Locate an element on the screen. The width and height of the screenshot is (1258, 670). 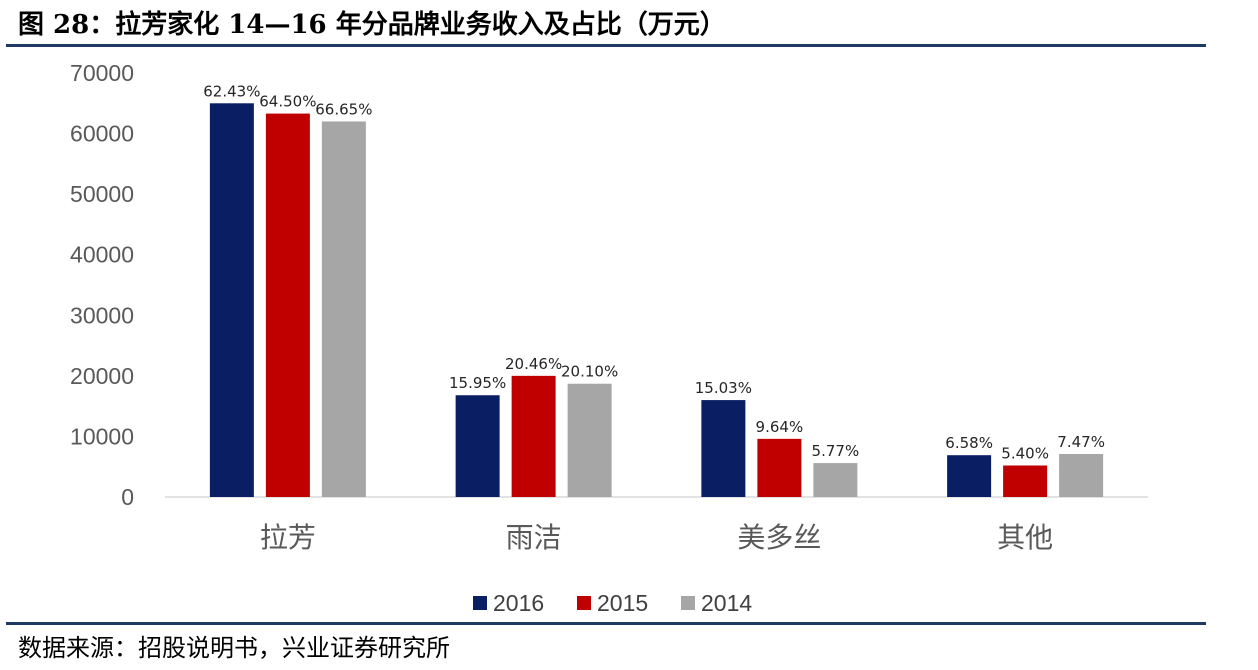
data-label: 5.77% is located at coordinates (836, 451).